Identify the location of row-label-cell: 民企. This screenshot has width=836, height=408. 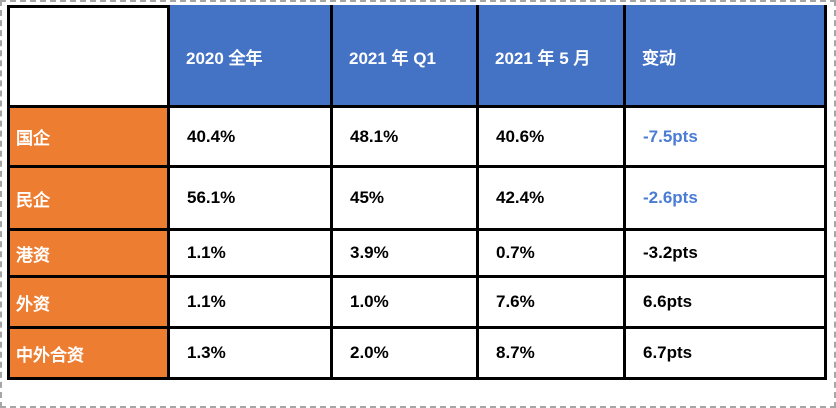
(88, 198).